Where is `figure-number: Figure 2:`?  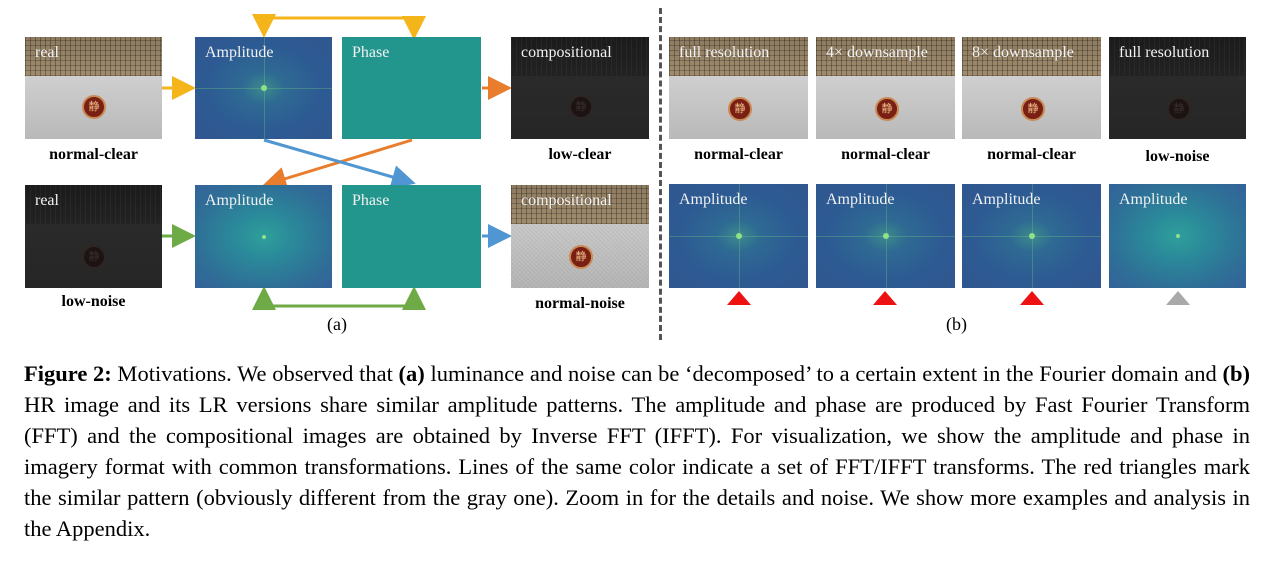 figure-number: Figure 2: is located at coordinates (68, 373).